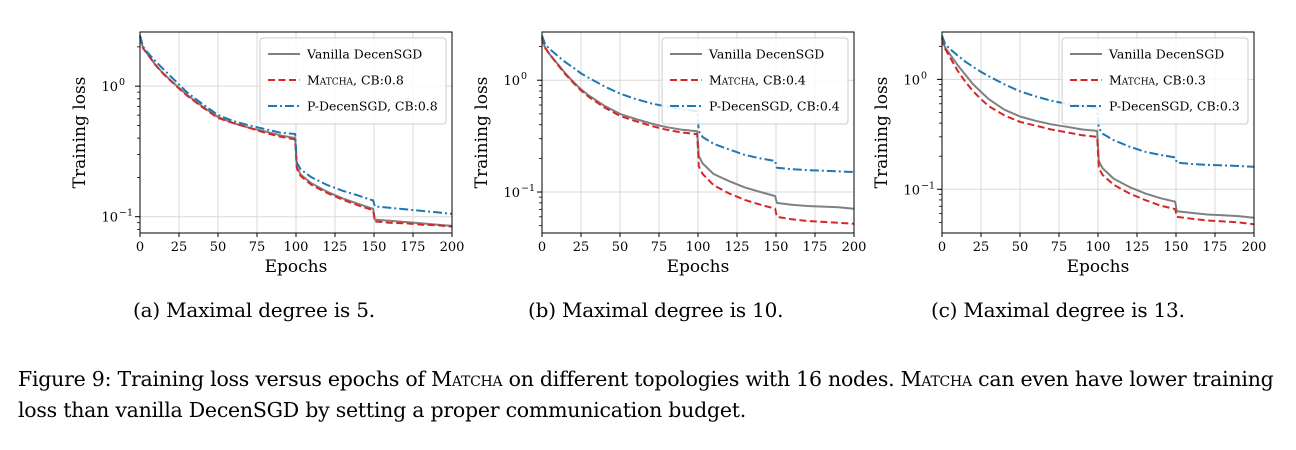 Image resolution: width=1296 pixels, height=450 pixels. Describe the element at coordinates (656, 310) in the screenshot. I see `subcaption-b: (b) Maximal degree is 10.` at that location.